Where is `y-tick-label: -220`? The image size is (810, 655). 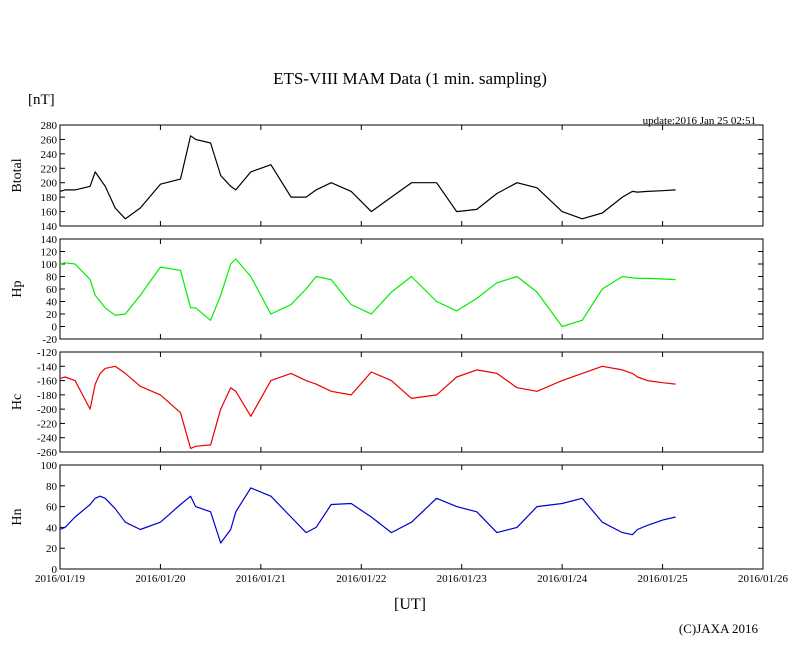
y-tick-label: -220 is located at coordinates (47, 424).